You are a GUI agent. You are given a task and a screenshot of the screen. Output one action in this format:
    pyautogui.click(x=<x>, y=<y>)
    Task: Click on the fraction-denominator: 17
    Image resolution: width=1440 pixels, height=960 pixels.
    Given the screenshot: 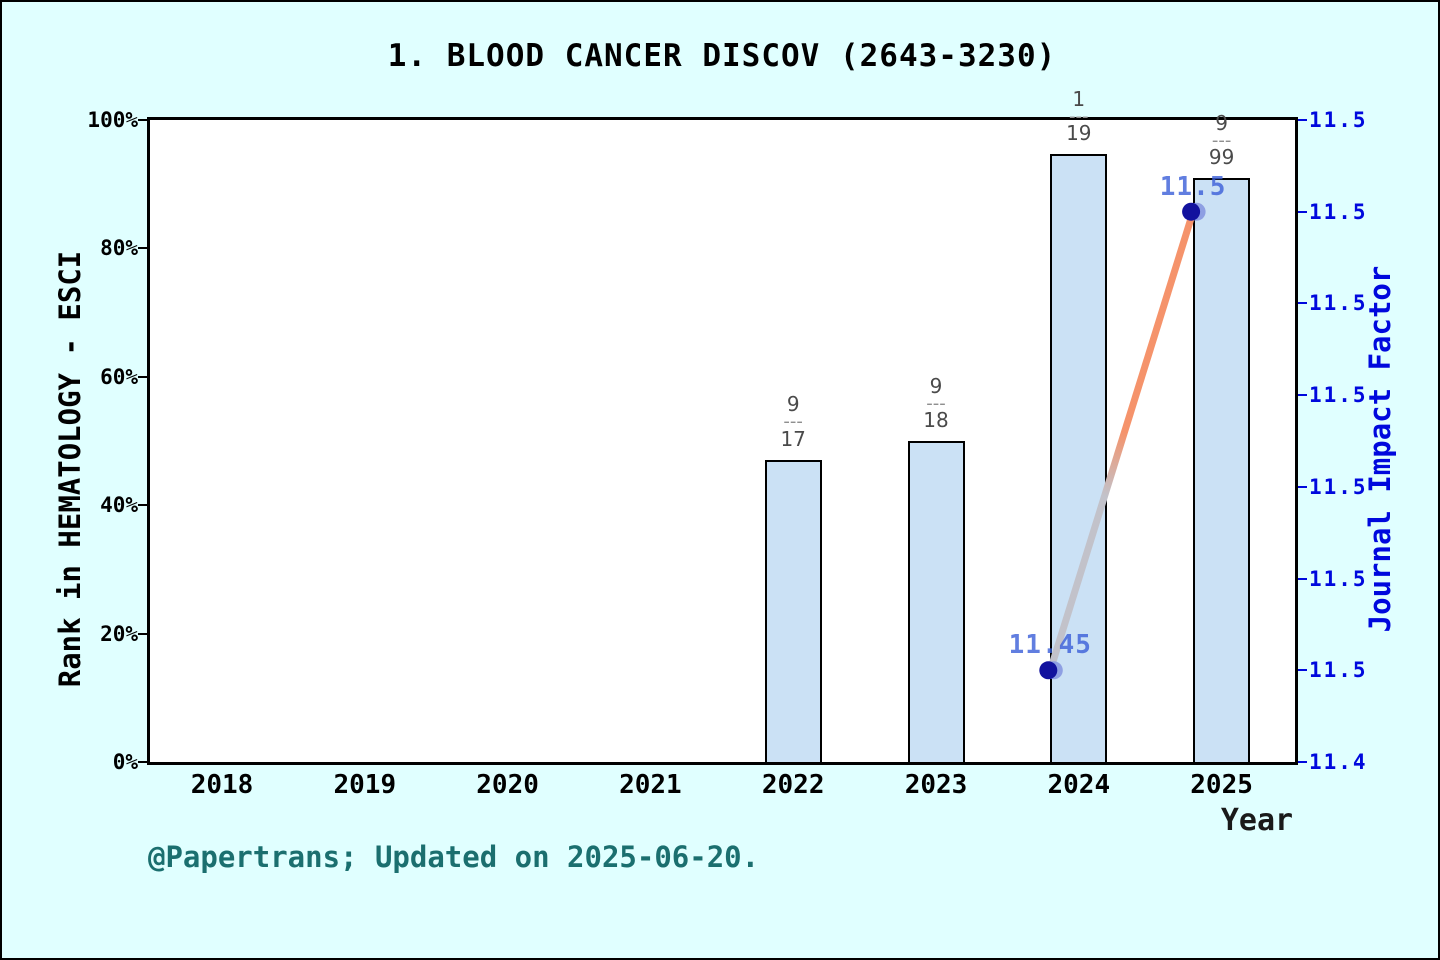 What is the action you would take?
    pyautogui.click(x=793, y=438)
    